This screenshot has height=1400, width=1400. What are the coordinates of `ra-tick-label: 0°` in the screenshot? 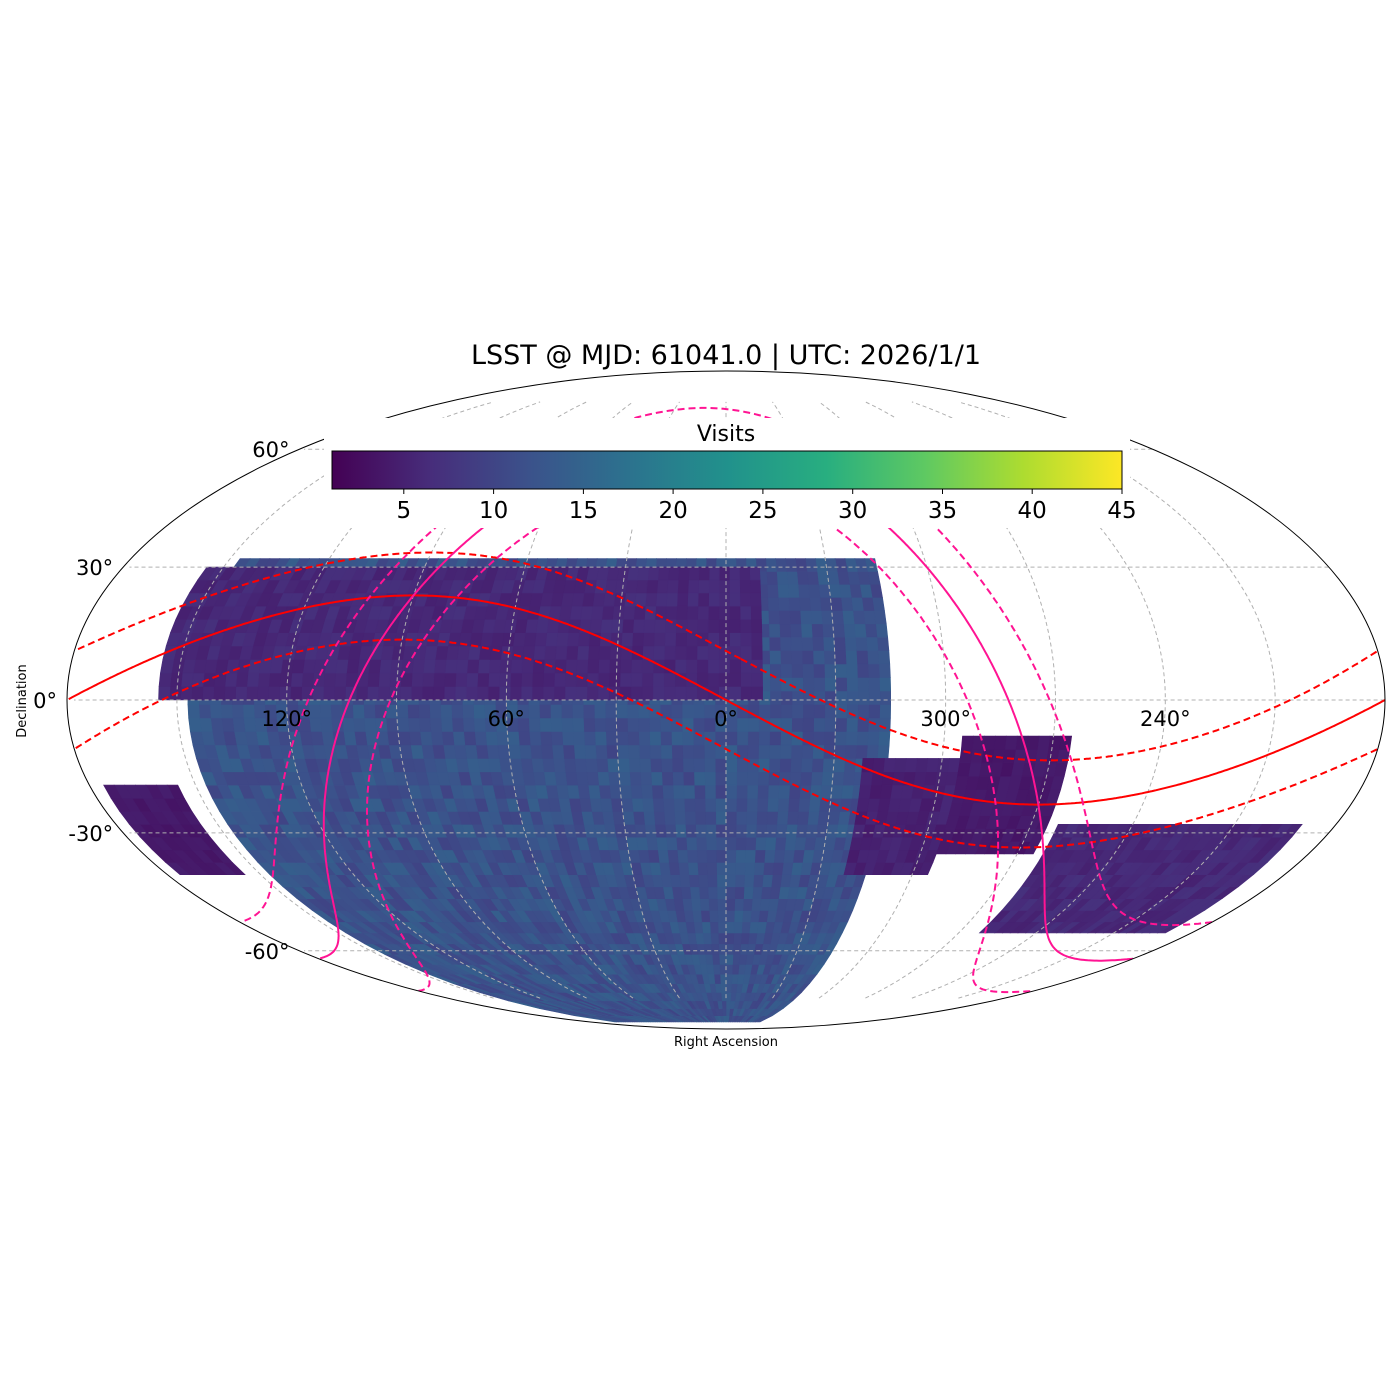 It's located at (726, 719).